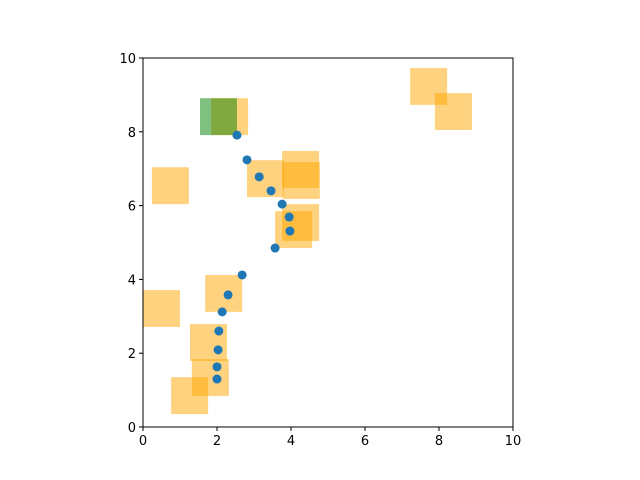  I want to click on x-tick-label: 0, so click(143, 441).